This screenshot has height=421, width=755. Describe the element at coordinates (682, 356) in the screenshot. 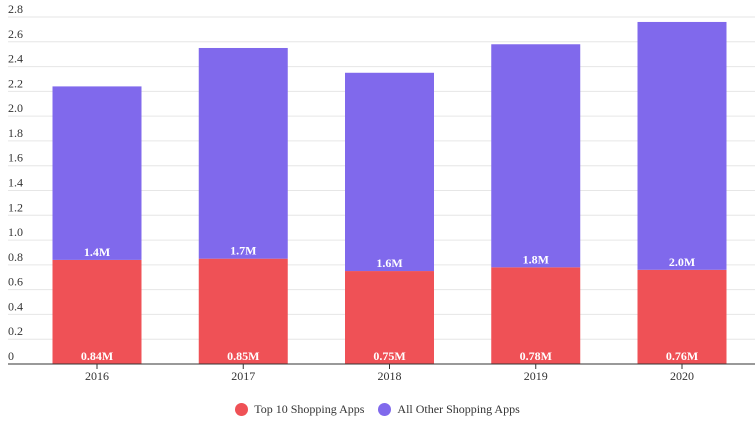

I see `data-label: 0.76M` at that location.